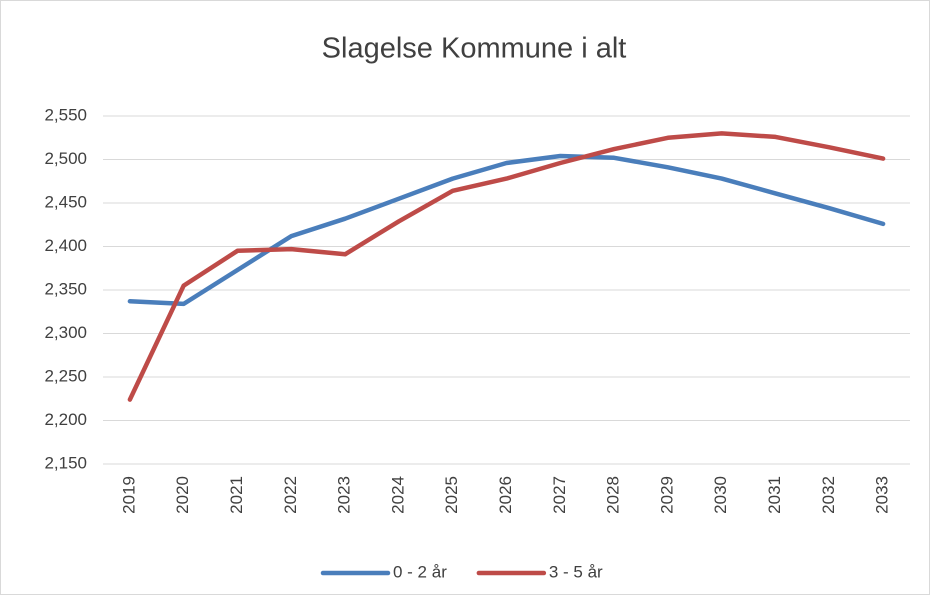 This screenshot has height=595, width=930. Describe the element at coordinates (613, 495) in the screenshot. I see `x-tick-label: 2028` at that location.